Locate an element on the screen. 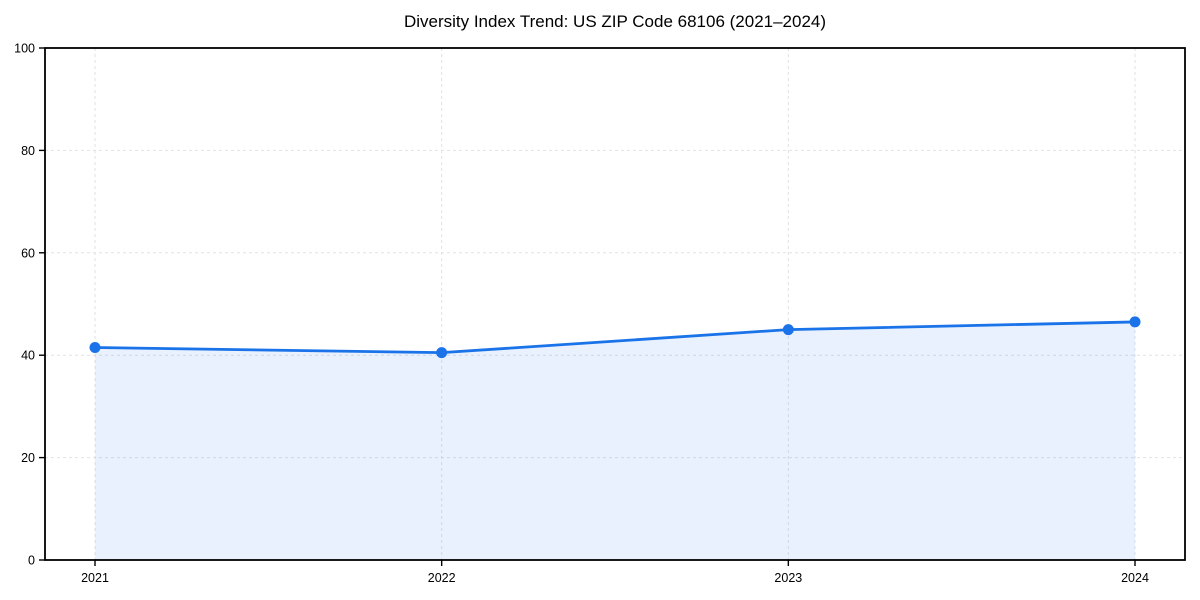 This screenshot has width=1200, height=600. x-tick-label: 2024 is located at coordinates (1135, 578).